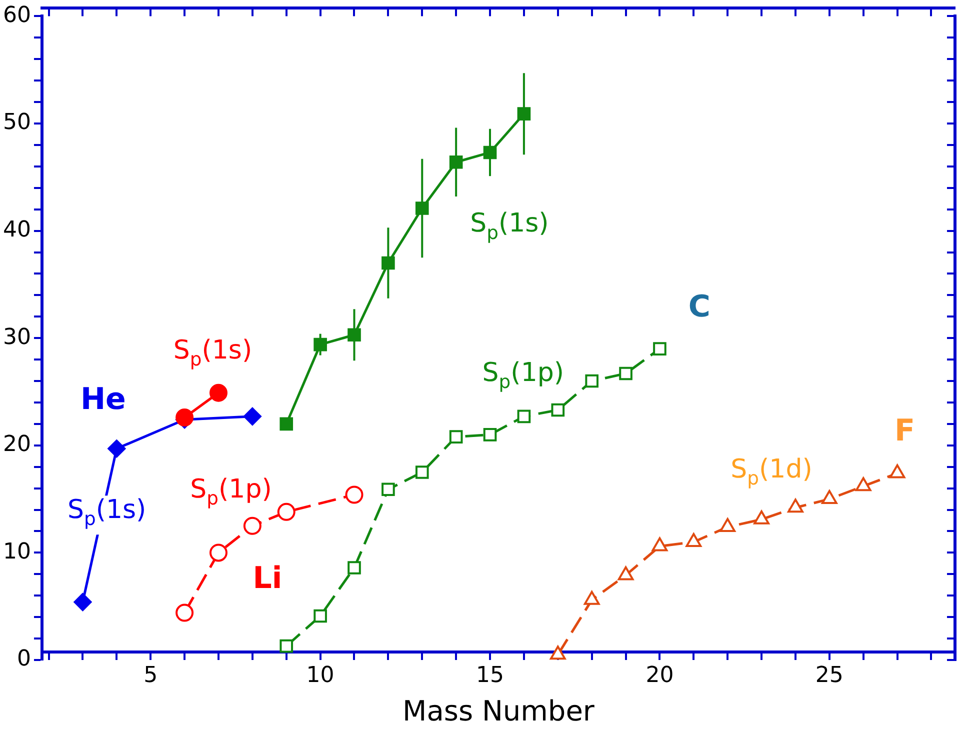  I want to click on x-tick-label: 20, so click(660, 675).